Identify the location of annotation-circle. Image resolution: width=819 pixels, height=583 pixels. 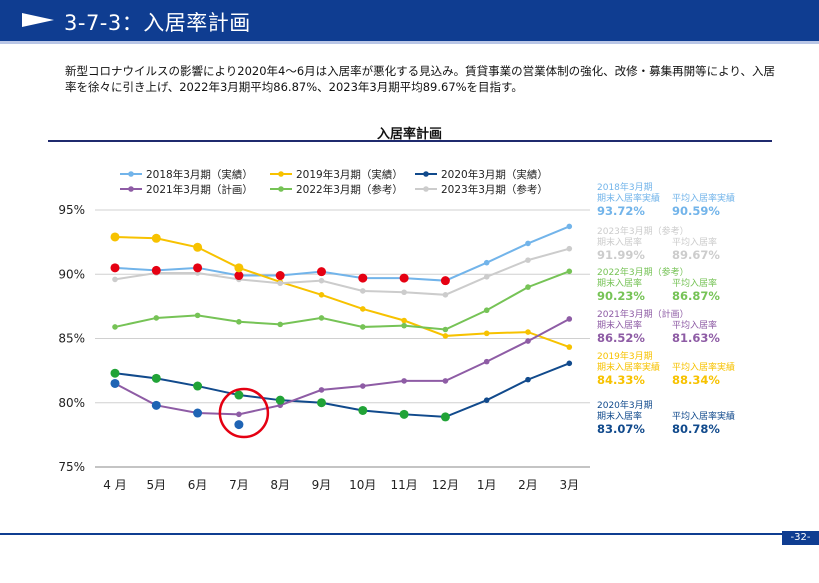
(244, 413).